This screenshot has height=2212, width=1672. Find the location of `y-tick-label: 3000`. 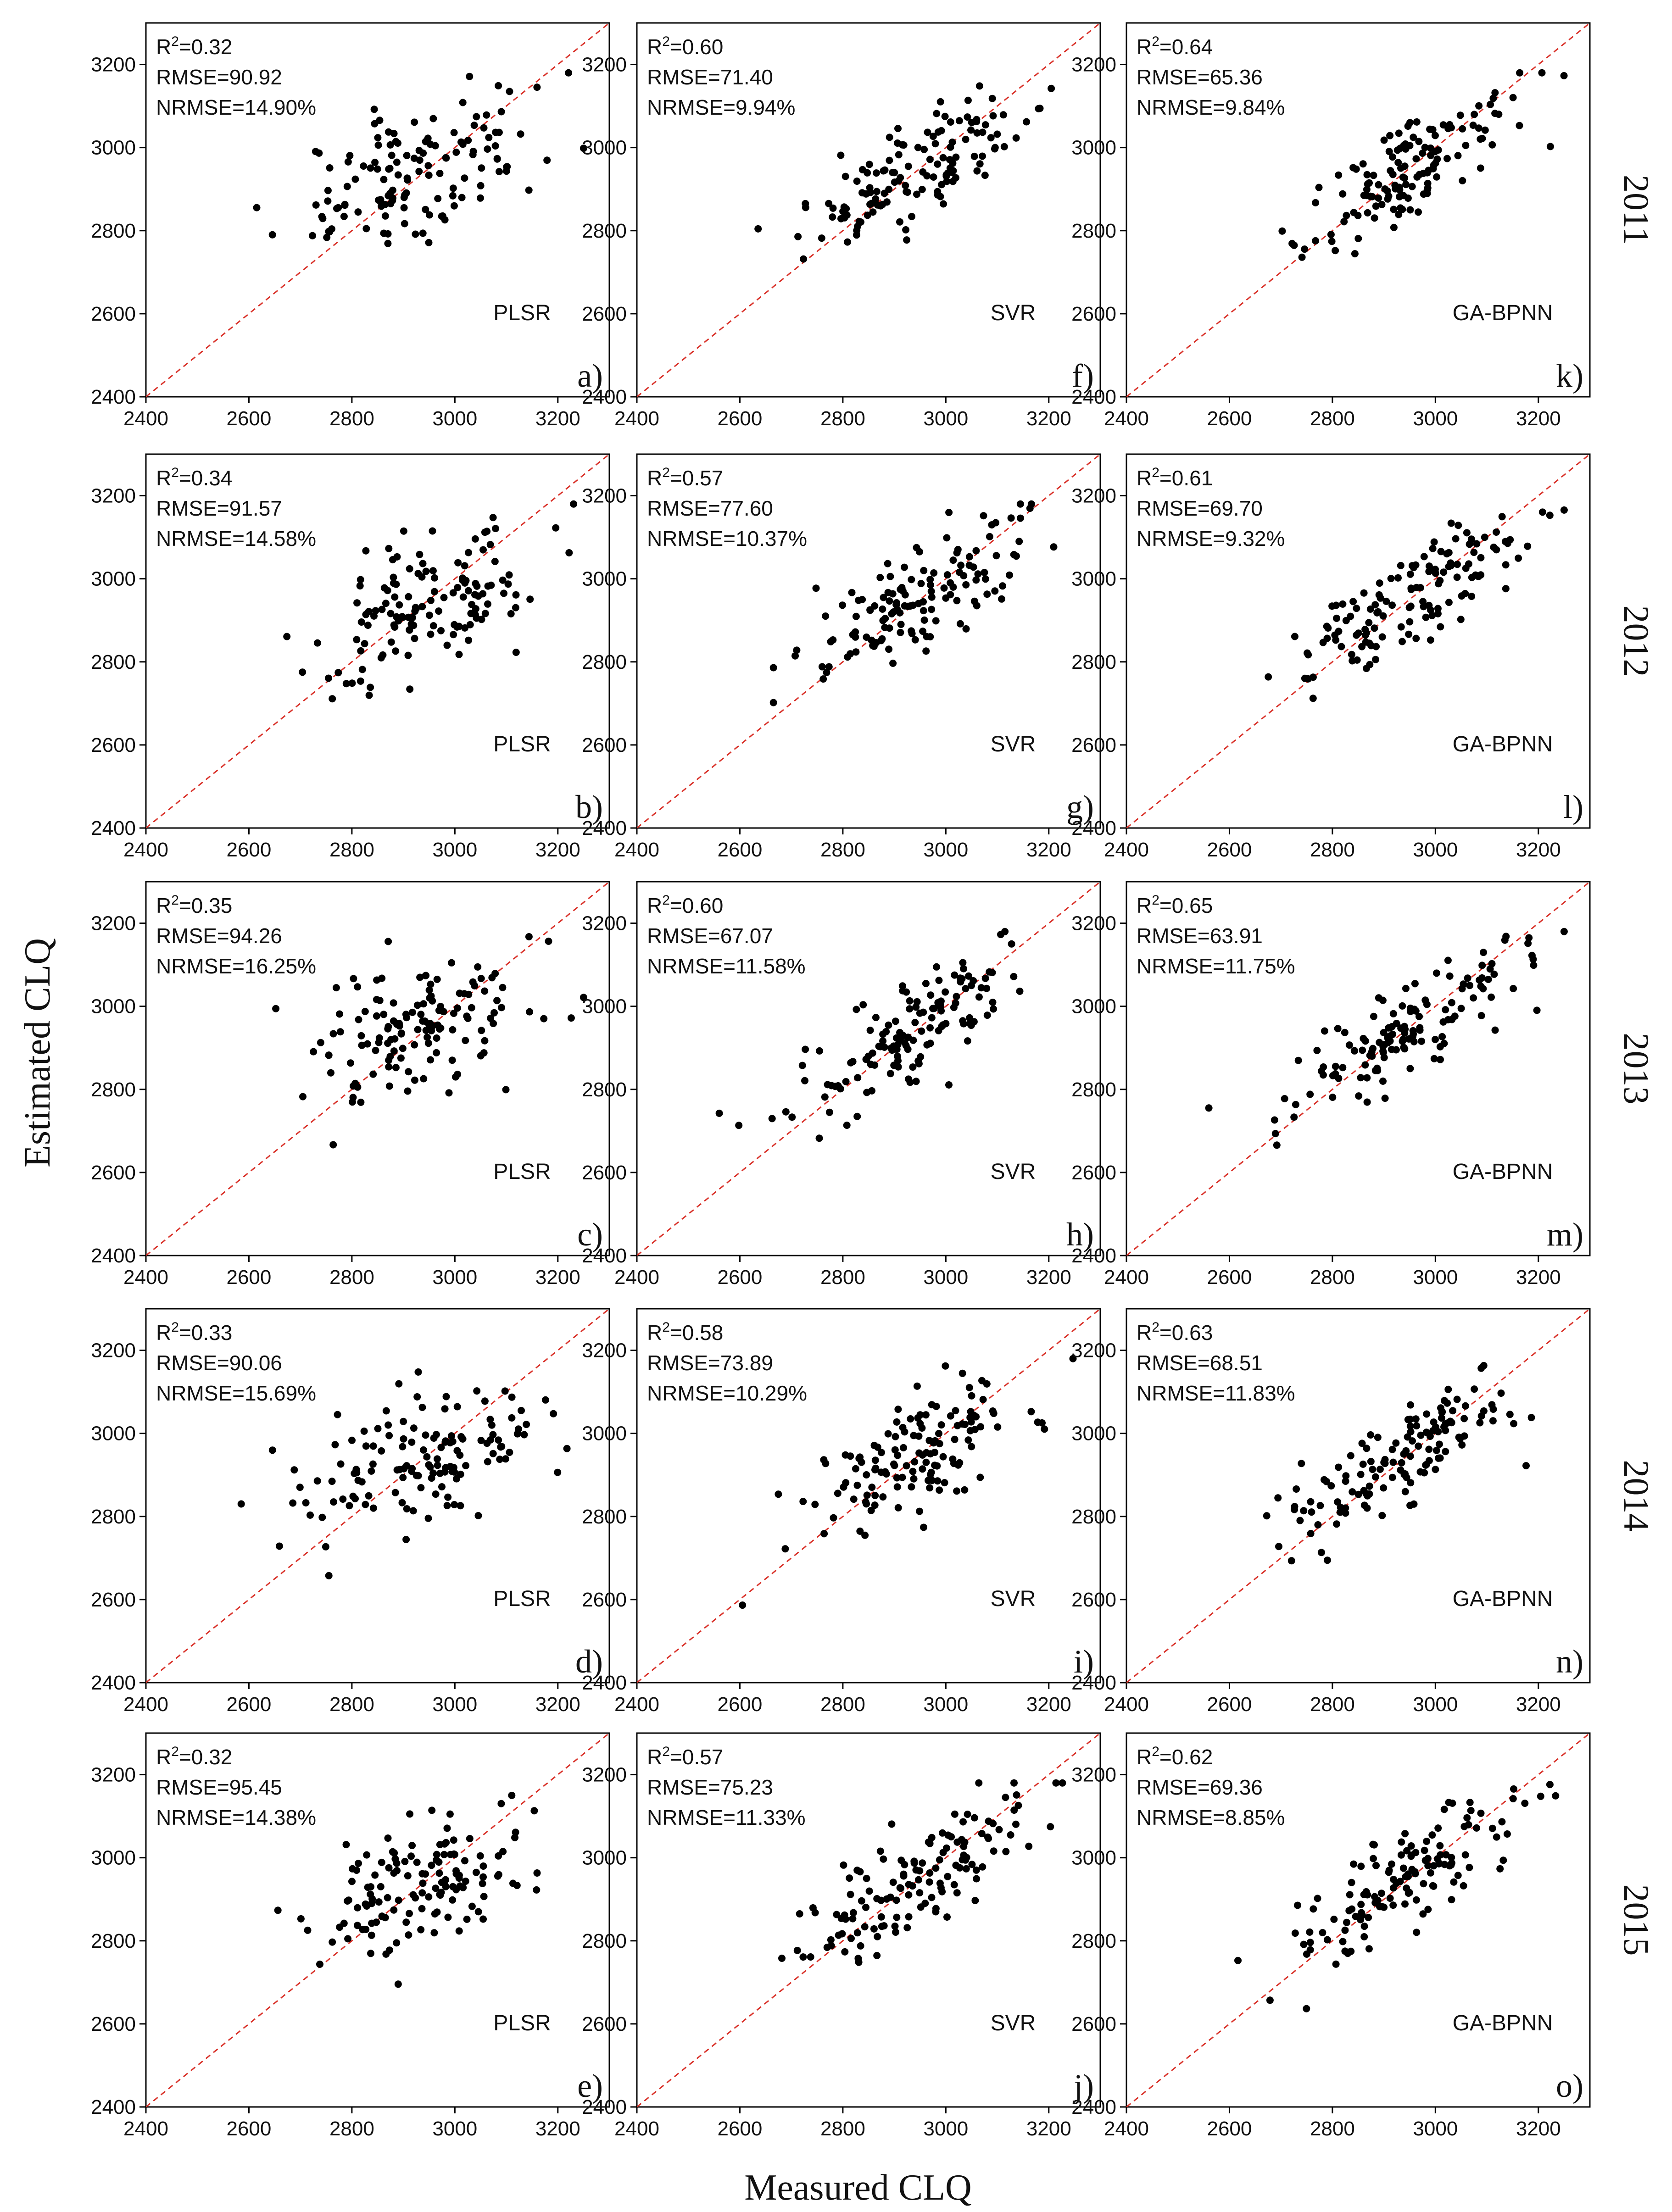

y-tick-label: 3000 is located at coordinates (1094, 579).